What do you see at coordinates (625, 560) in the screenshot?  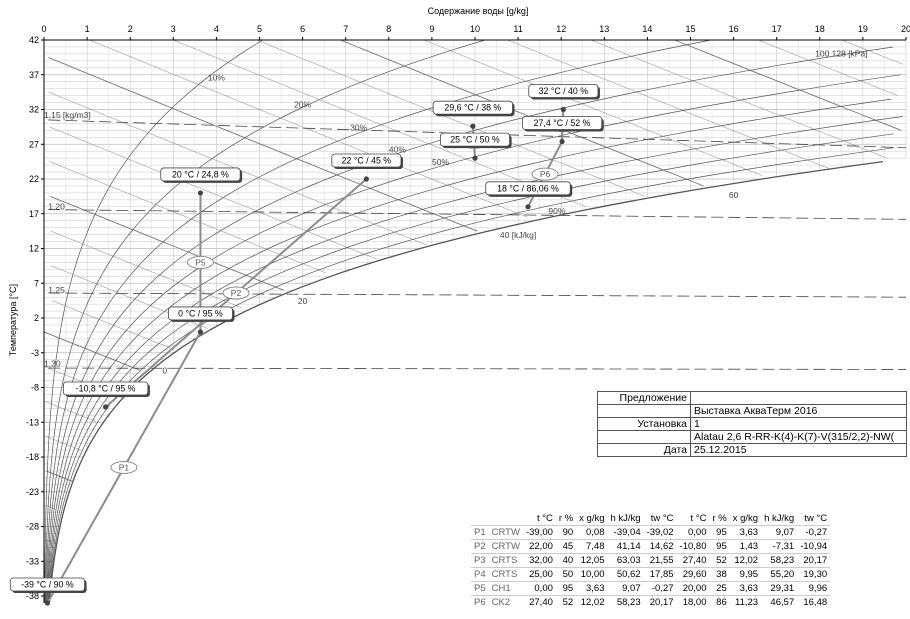 I see `table-cell: 63,03` at bounding box center [625, 560].